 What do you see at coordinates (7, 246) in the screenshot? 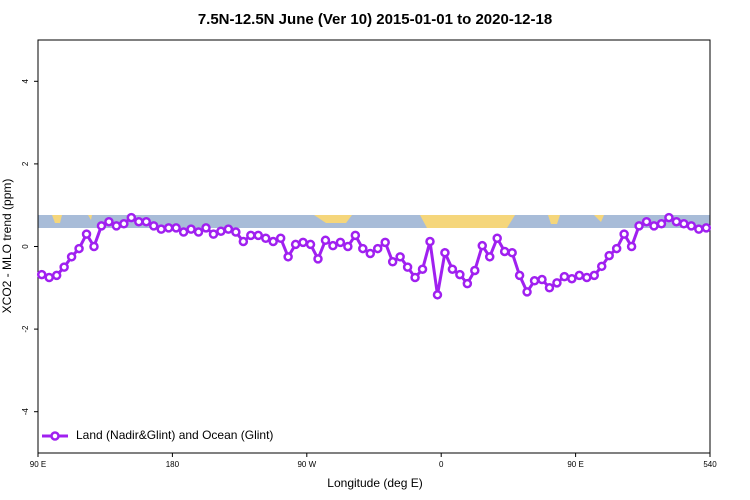
I see `y-axis-label: XCO2 - MLO trend (ppm)` at bounding box center [7, 246].